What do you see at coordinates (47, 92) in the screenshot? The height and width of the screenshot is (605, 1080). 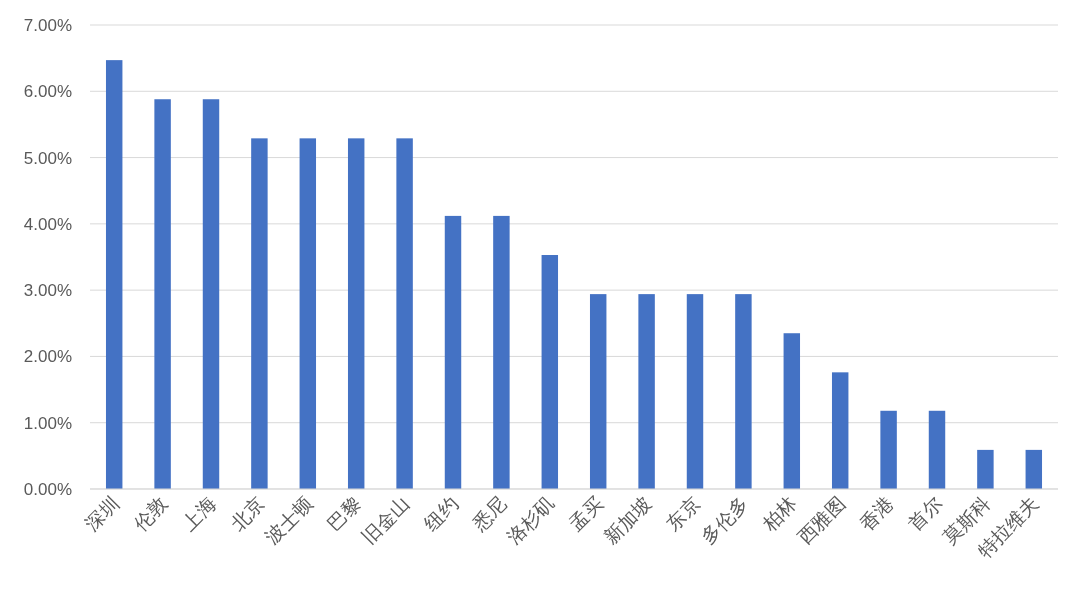 I see `y-tick-label: 6.00%` at bounding box center [47, 92].